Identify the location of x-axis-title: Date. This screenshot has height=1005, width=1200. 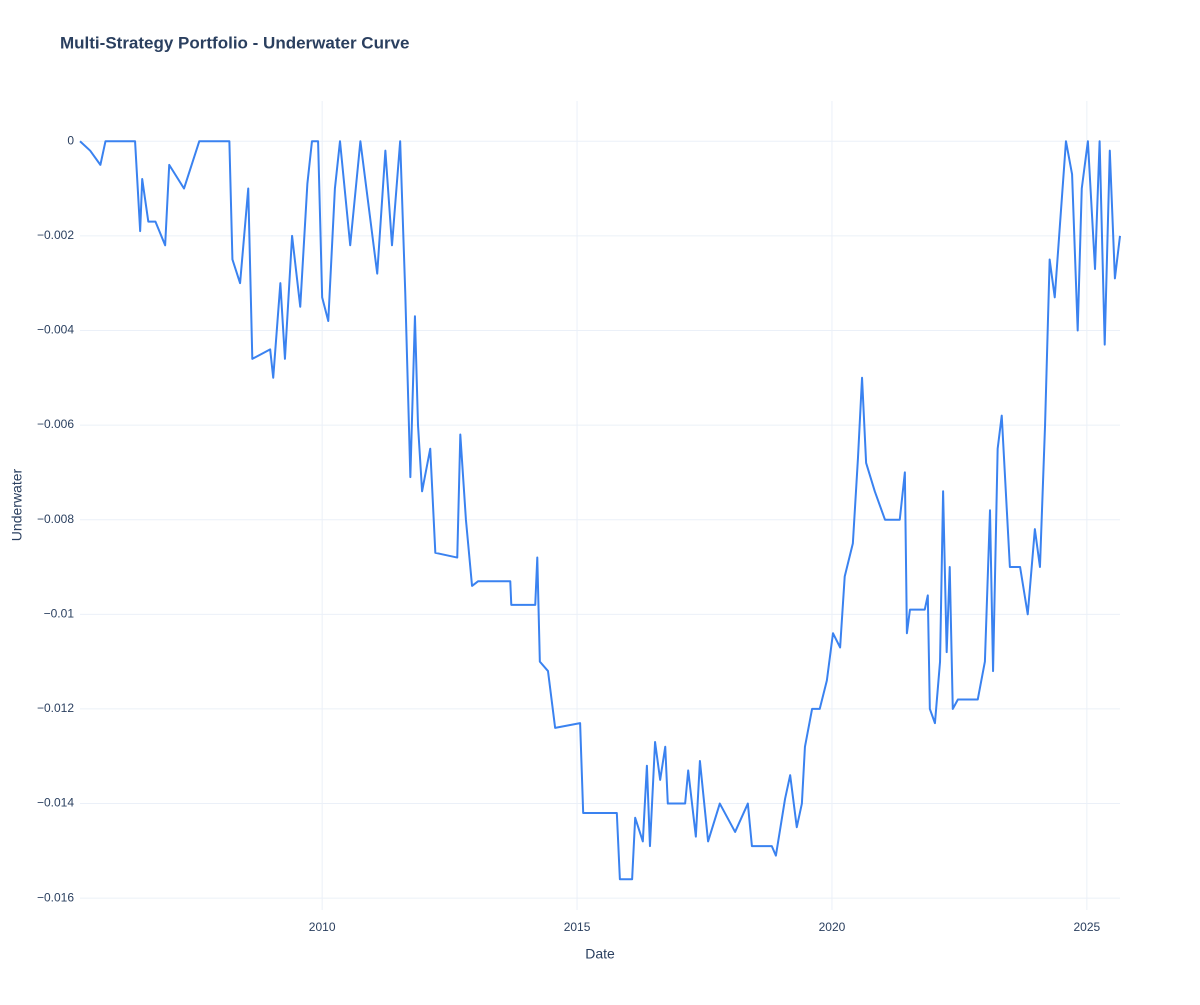
(600, 954).